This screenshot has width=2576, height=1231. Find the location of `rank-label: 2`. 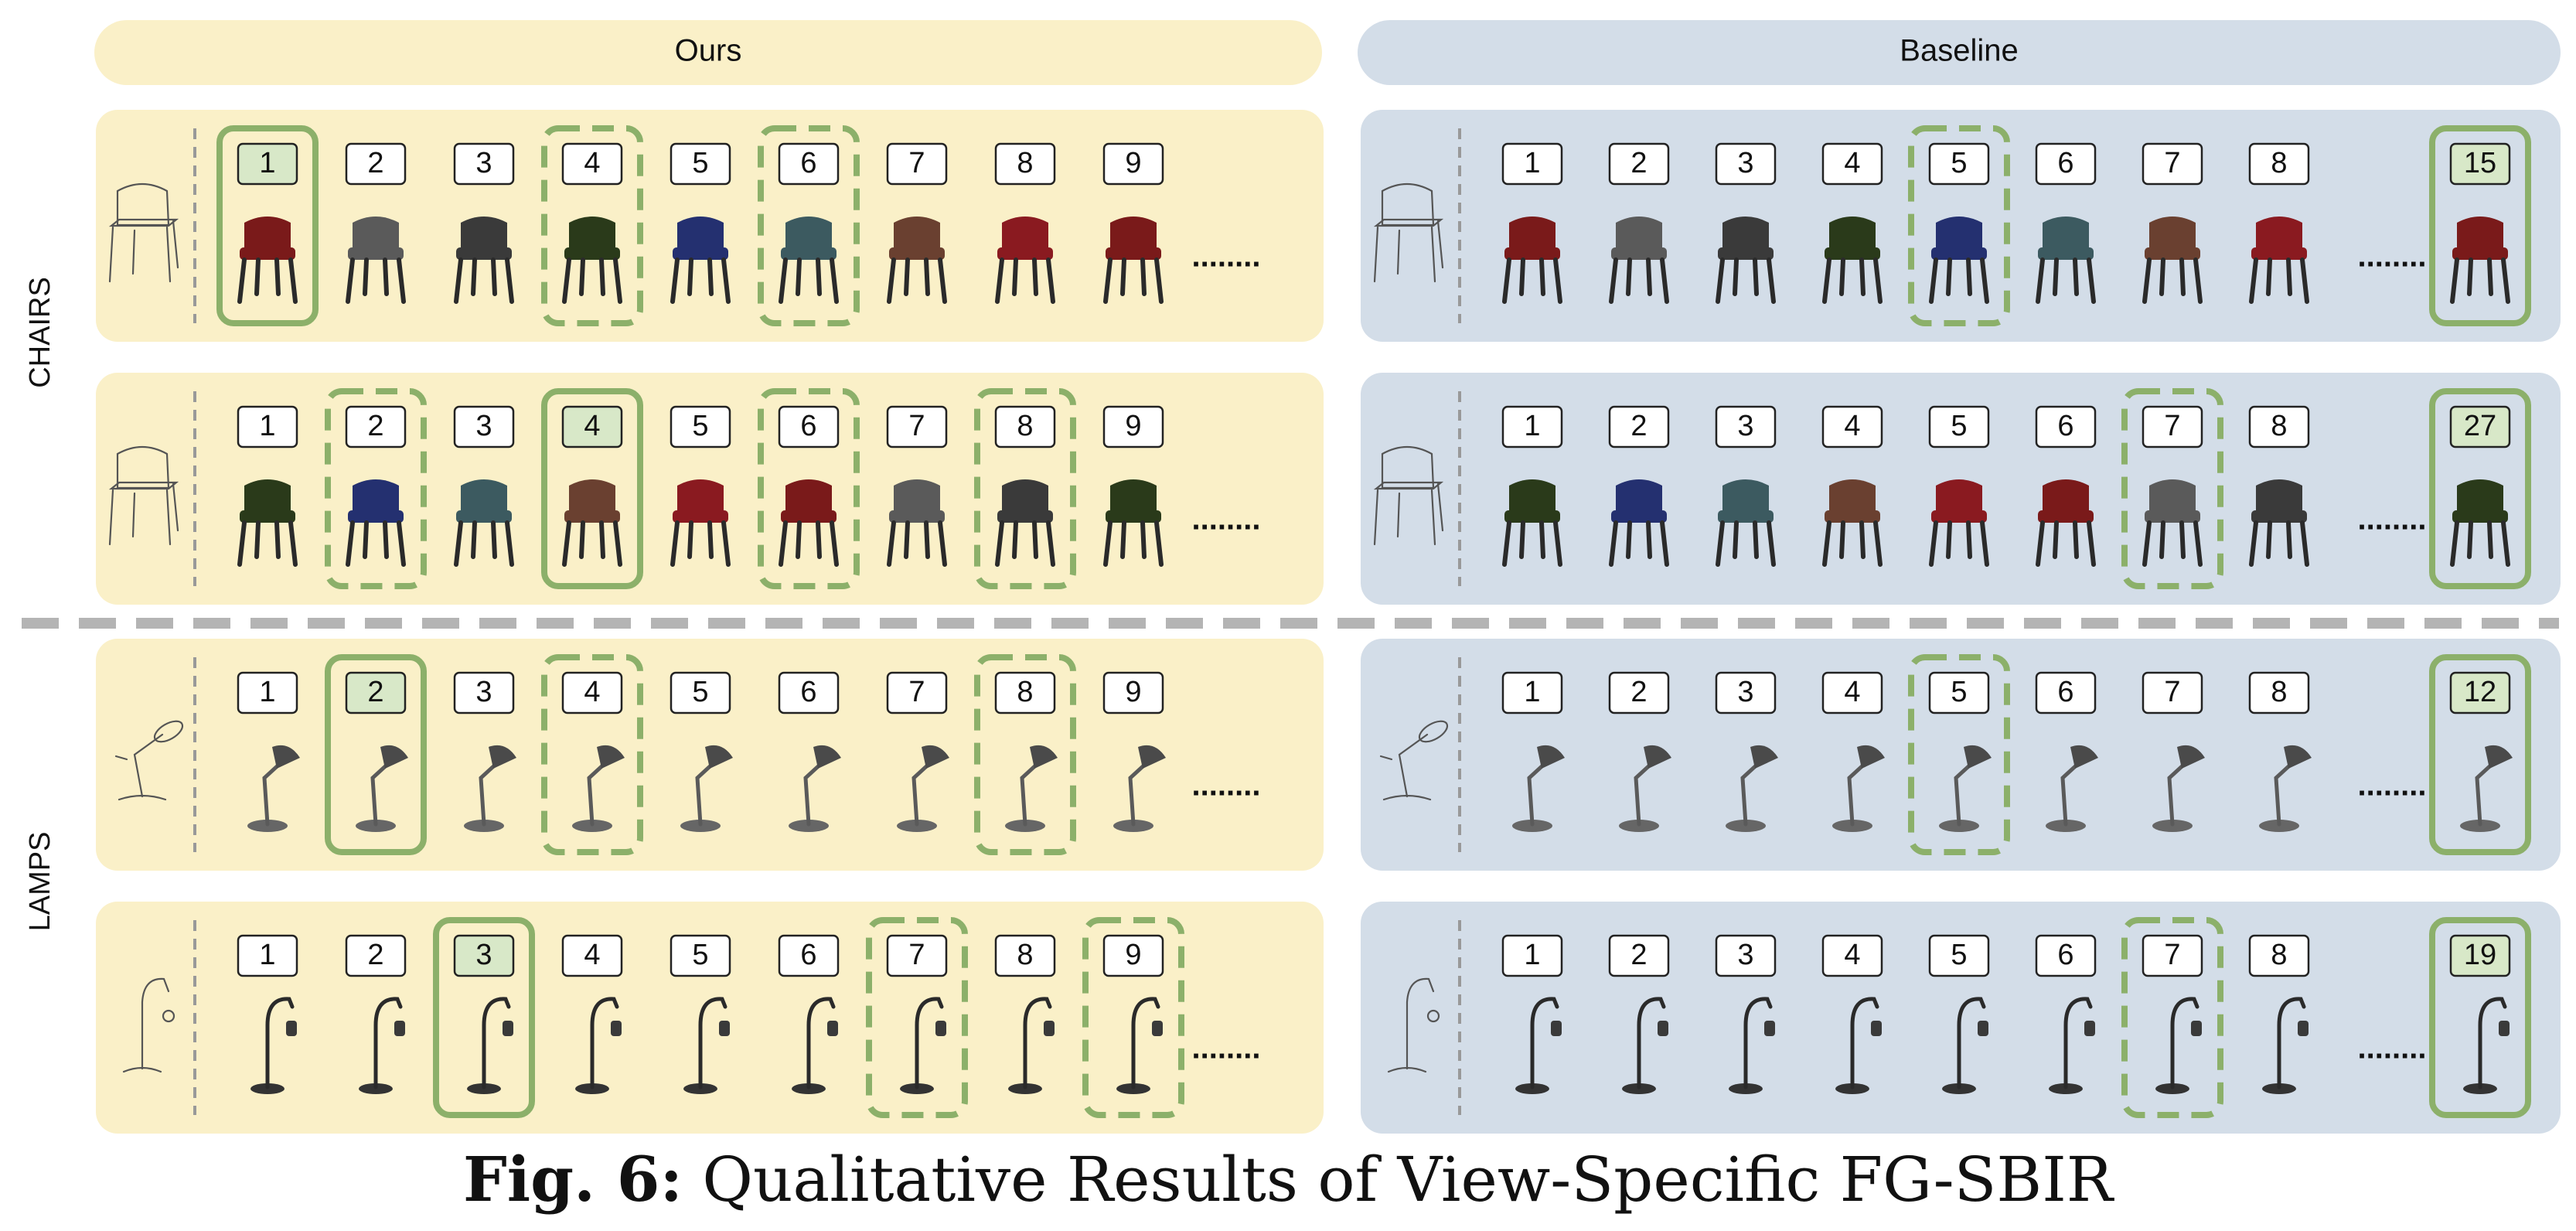

rank-label: 2 is located at coordinates (1638, 426).